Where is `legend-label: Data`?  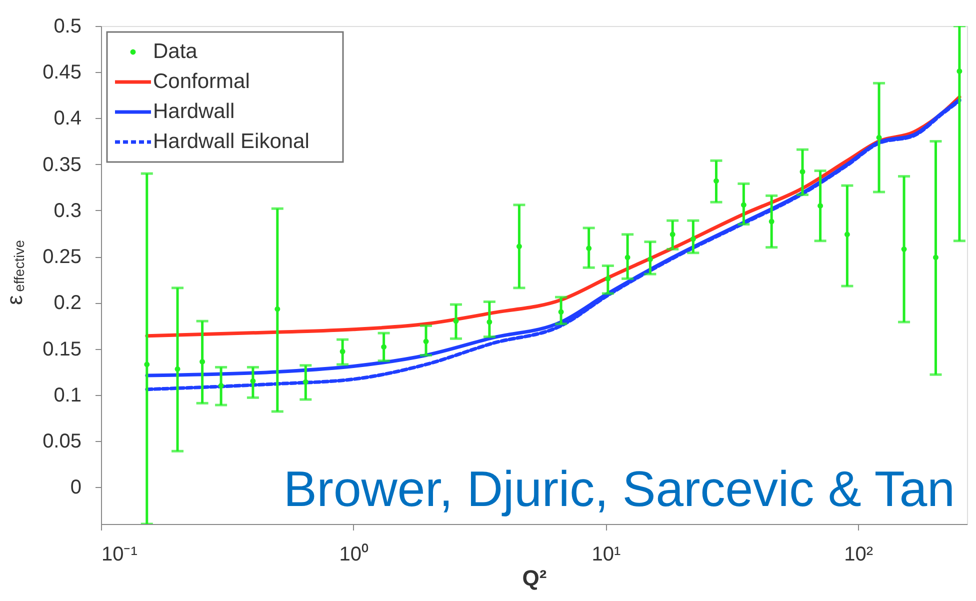
legend-label: Data is located at coordinates (175, 51).